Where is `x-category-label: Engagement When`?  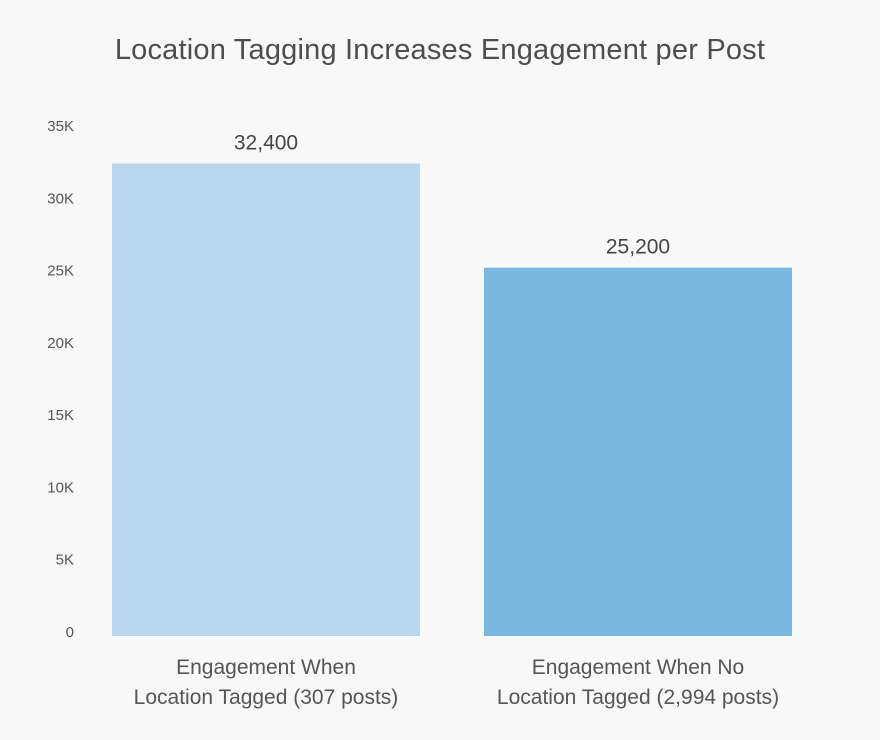
x-category-label: Engagement When is located at coordinates (266, 667).